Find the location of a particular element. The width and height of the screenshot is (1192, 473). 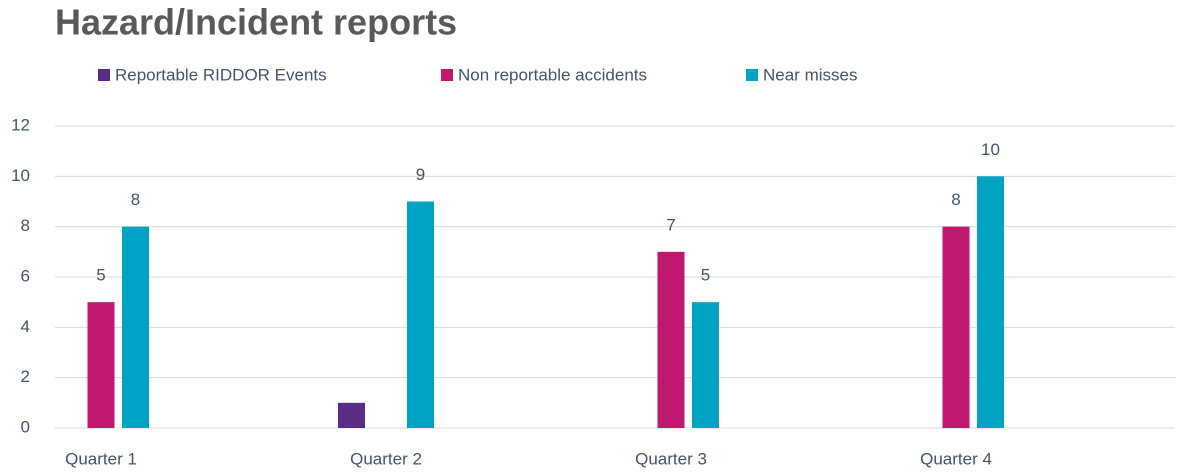

y-tick-label: 0 is located at coordinates (25, 426).